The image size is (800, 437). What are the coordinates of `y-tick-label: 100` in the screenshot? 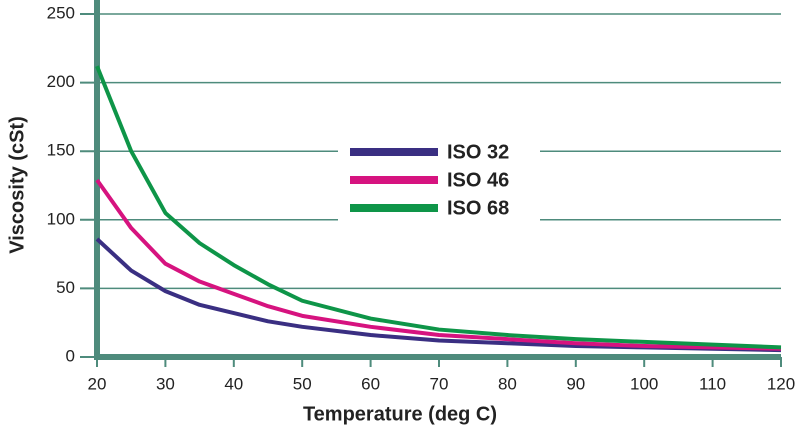 It's located at (61, 218).